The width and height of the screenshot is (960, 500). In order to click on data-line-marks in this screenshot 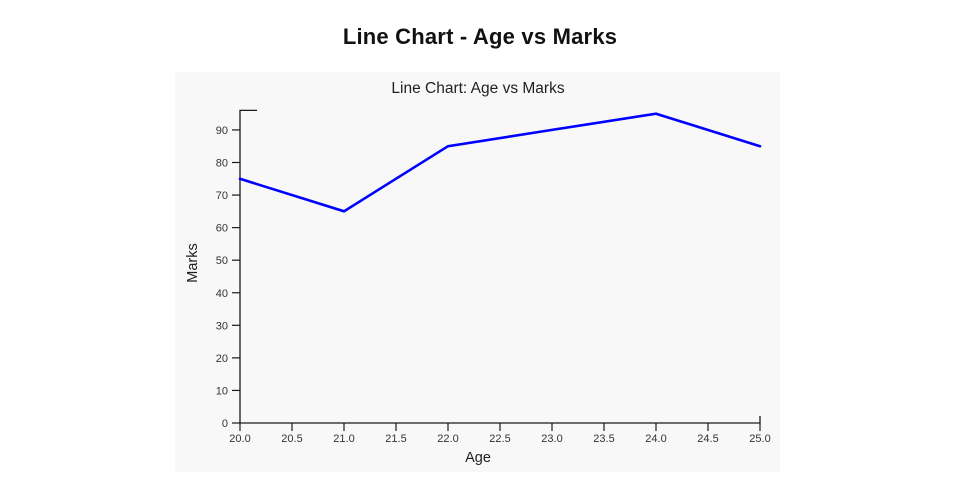, I will do `click(500, 162)`.